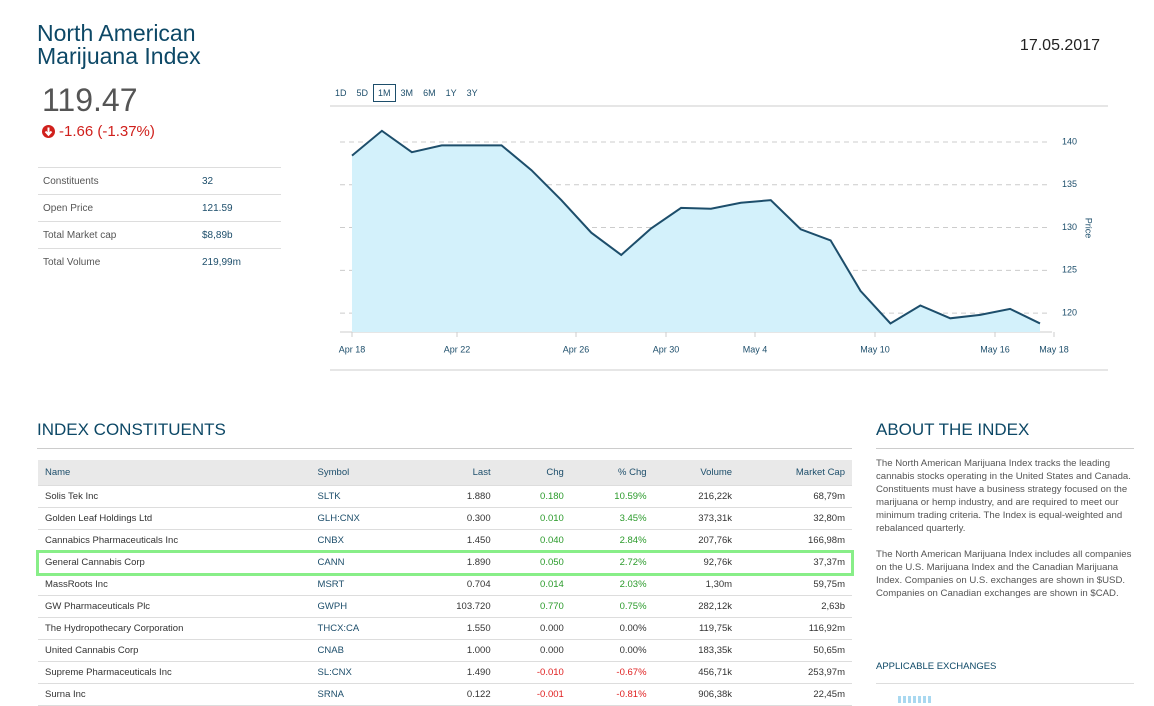  What do you see at coordinates (612, 540) in the screenshot?
I see `table-cell: 2.84%` at bounding box center [612, 540].